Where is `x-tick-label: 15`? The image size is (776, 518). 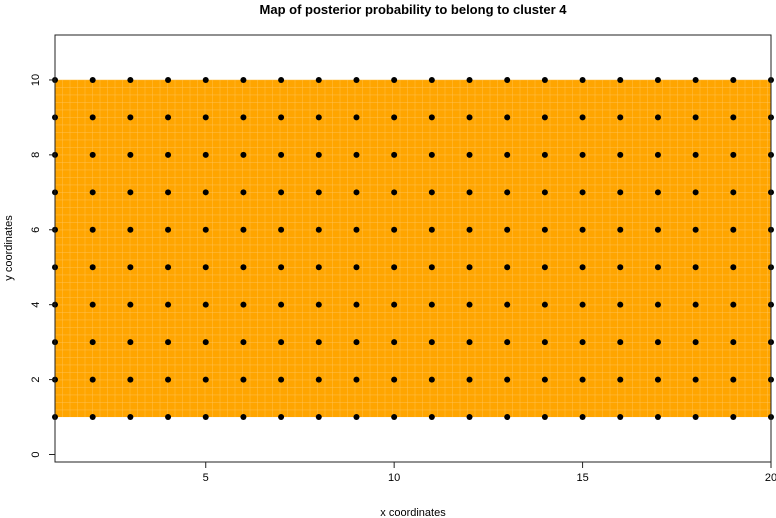 x-tick-label: 15 is located at coordinates (582, 478).